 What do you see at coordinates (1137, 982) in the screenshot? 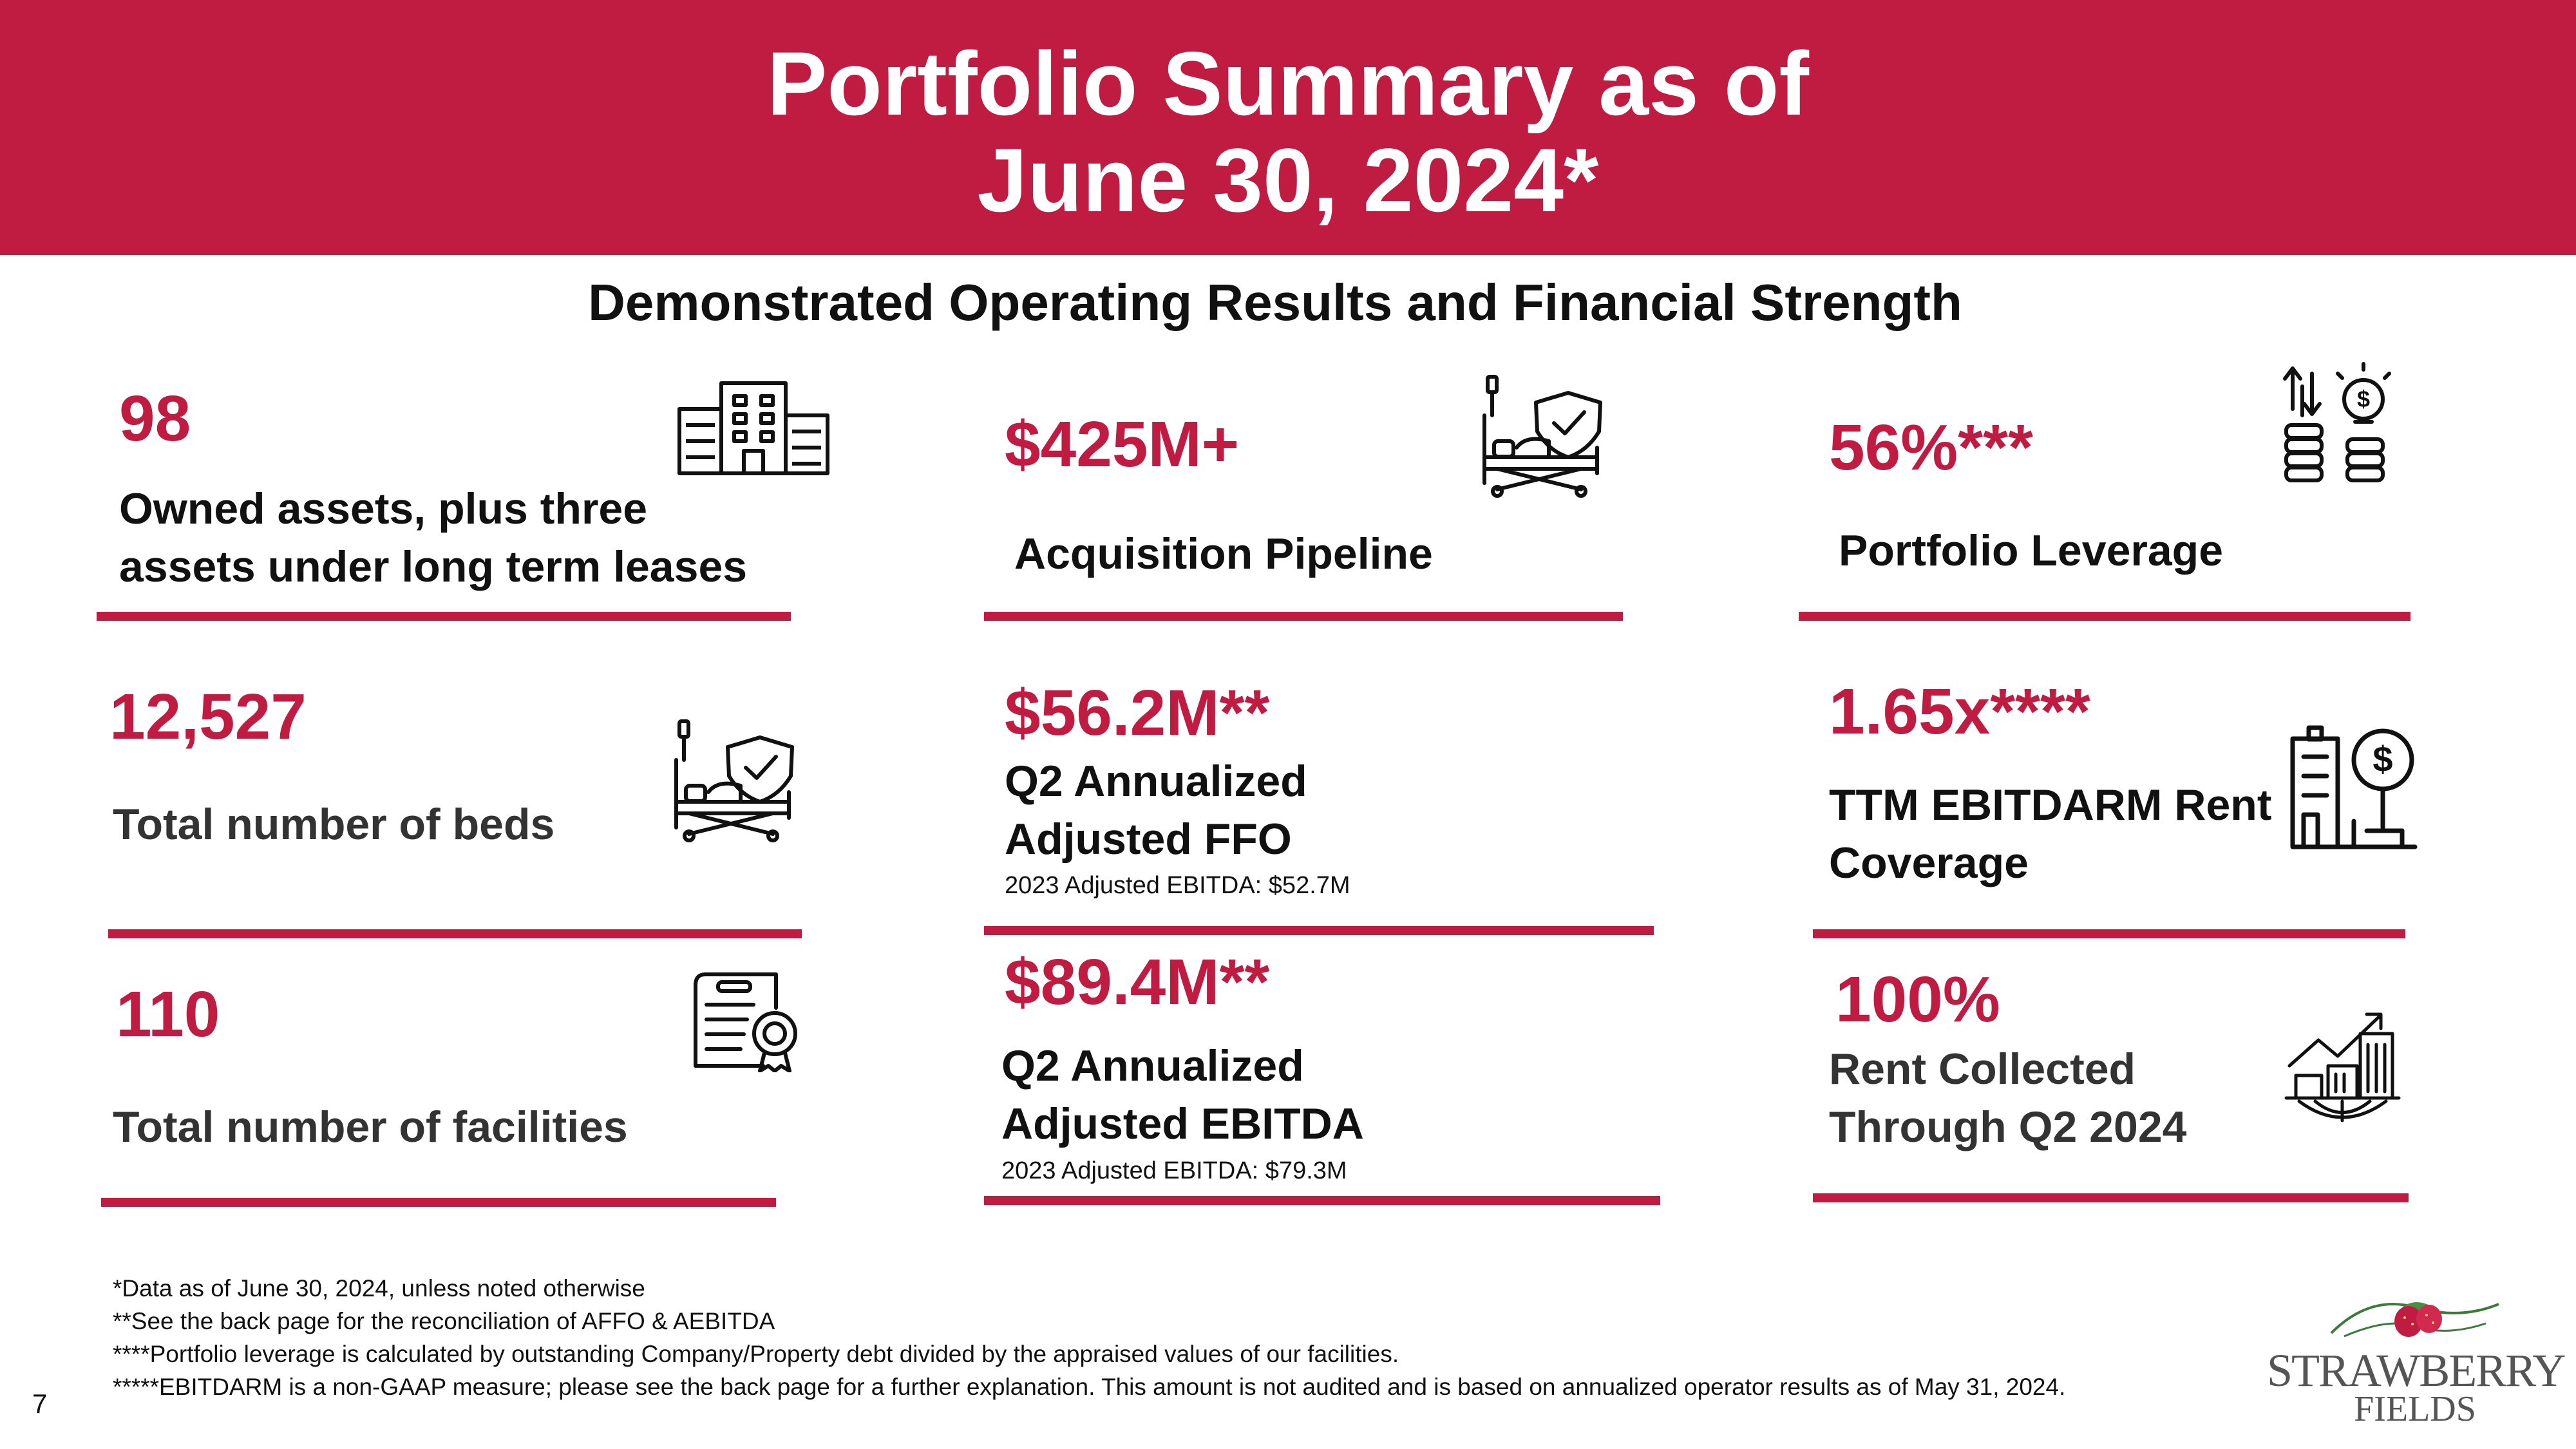
I see `ebitda-value: $89.4M**` at bounding box center [1137, 982].